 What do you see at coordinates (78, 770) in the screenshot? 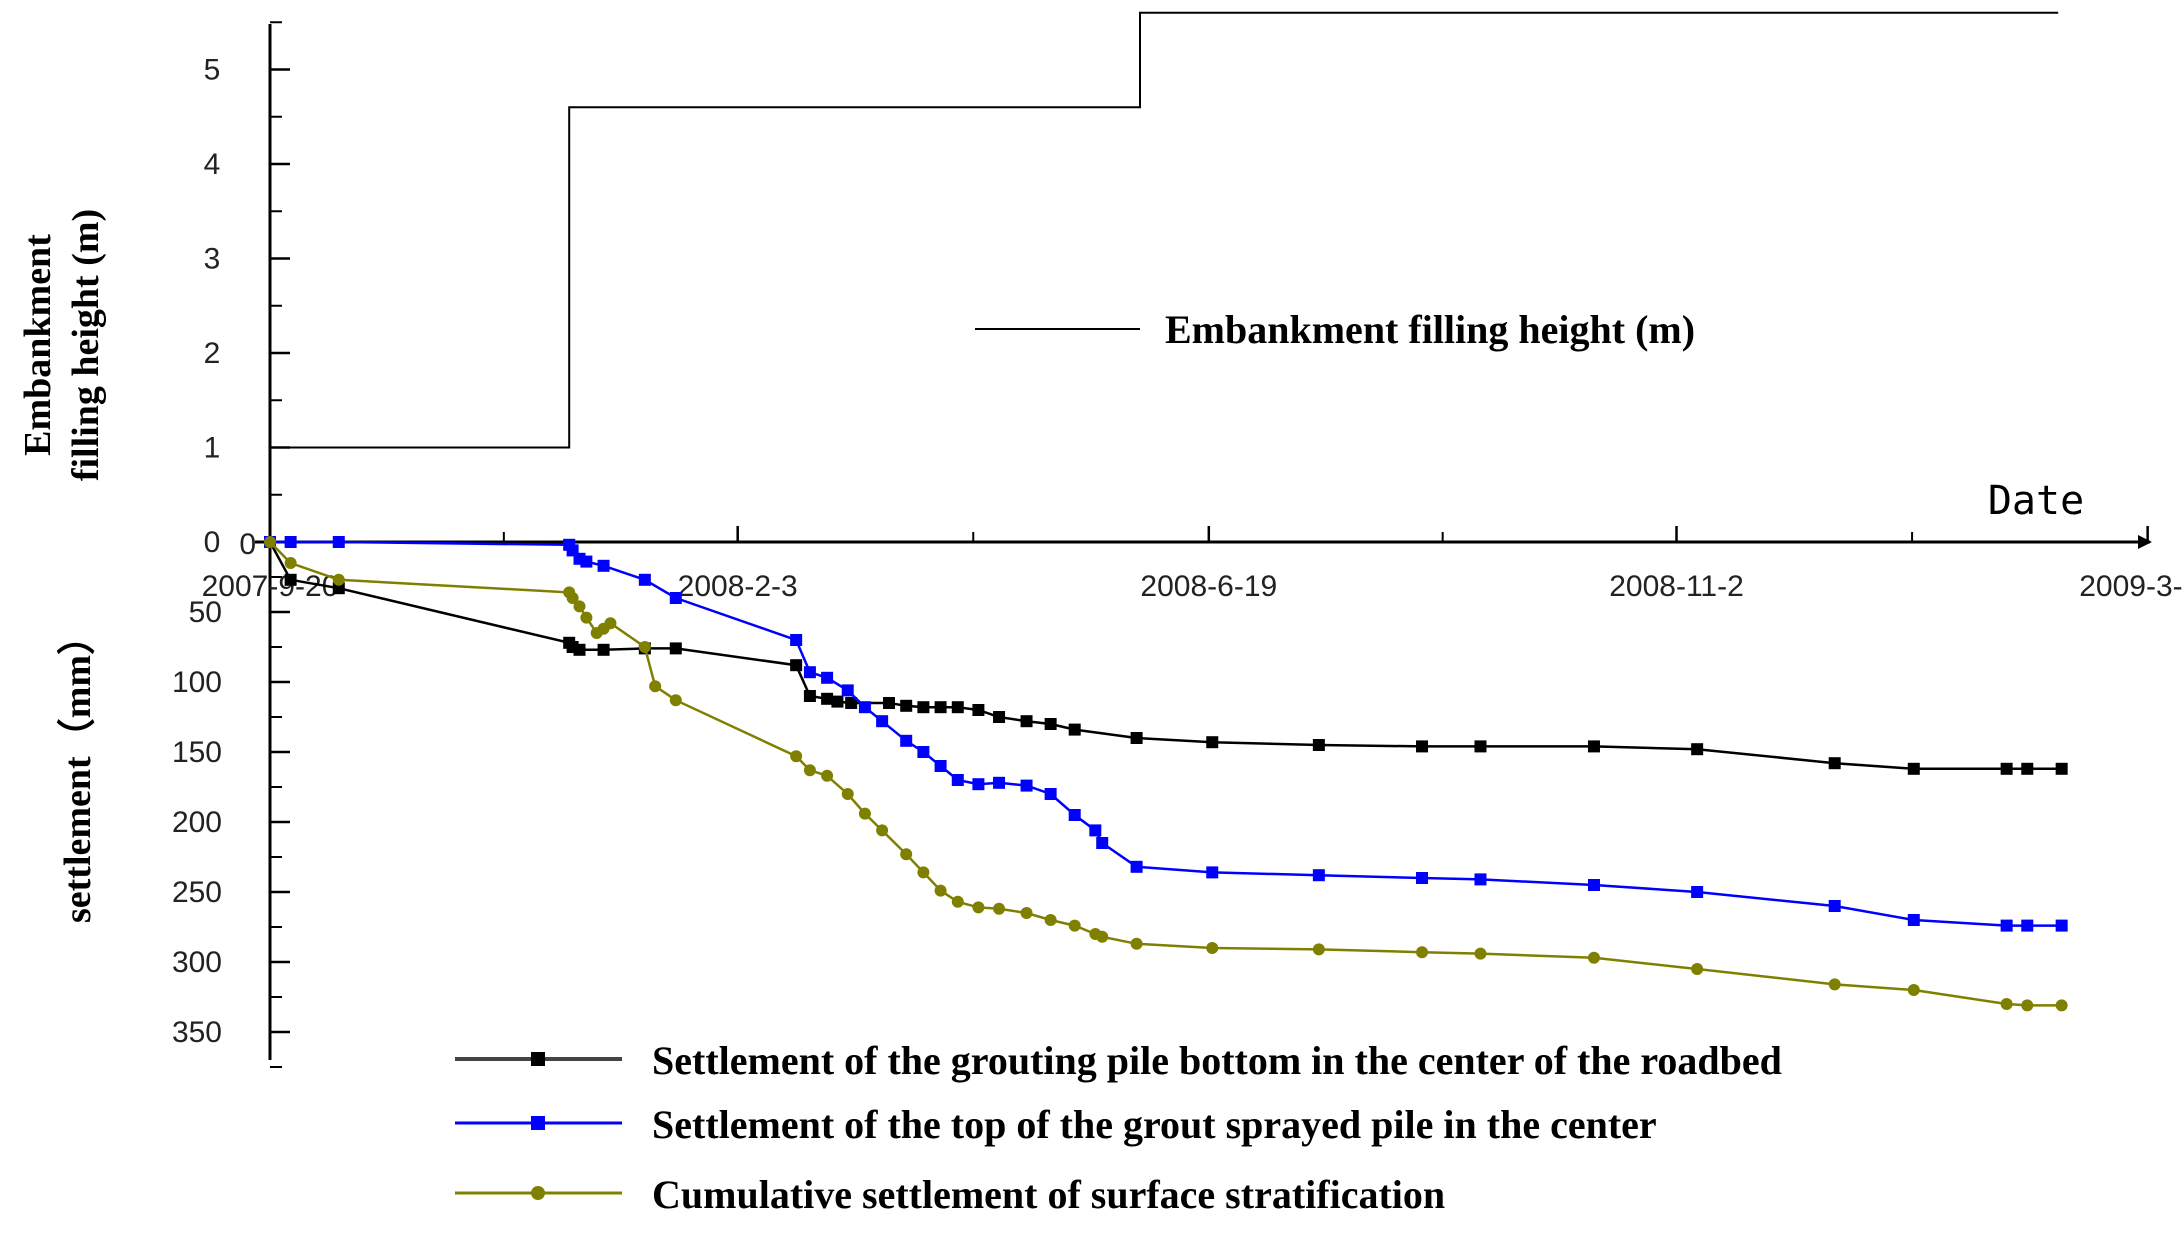
I see `bottom-y-label: settlement（mm）` at bounding box center [78, 770].